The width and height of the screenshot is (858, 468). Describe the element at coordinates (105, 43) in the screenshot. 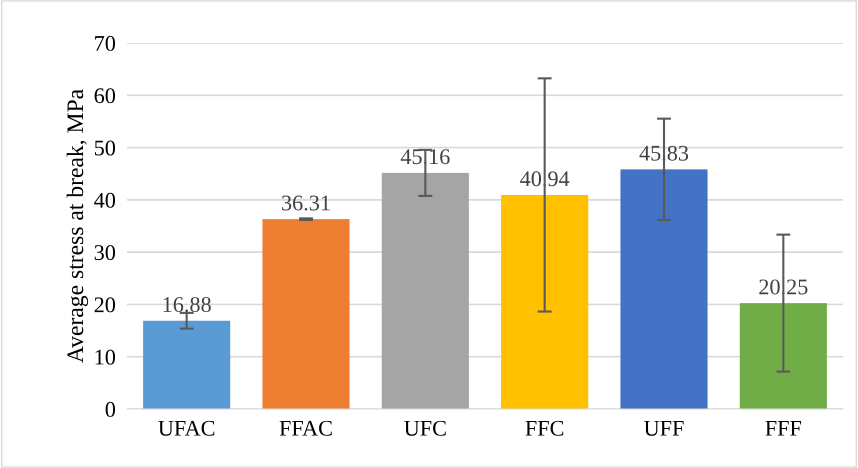

I see `y-tick-label: 70` at that location.